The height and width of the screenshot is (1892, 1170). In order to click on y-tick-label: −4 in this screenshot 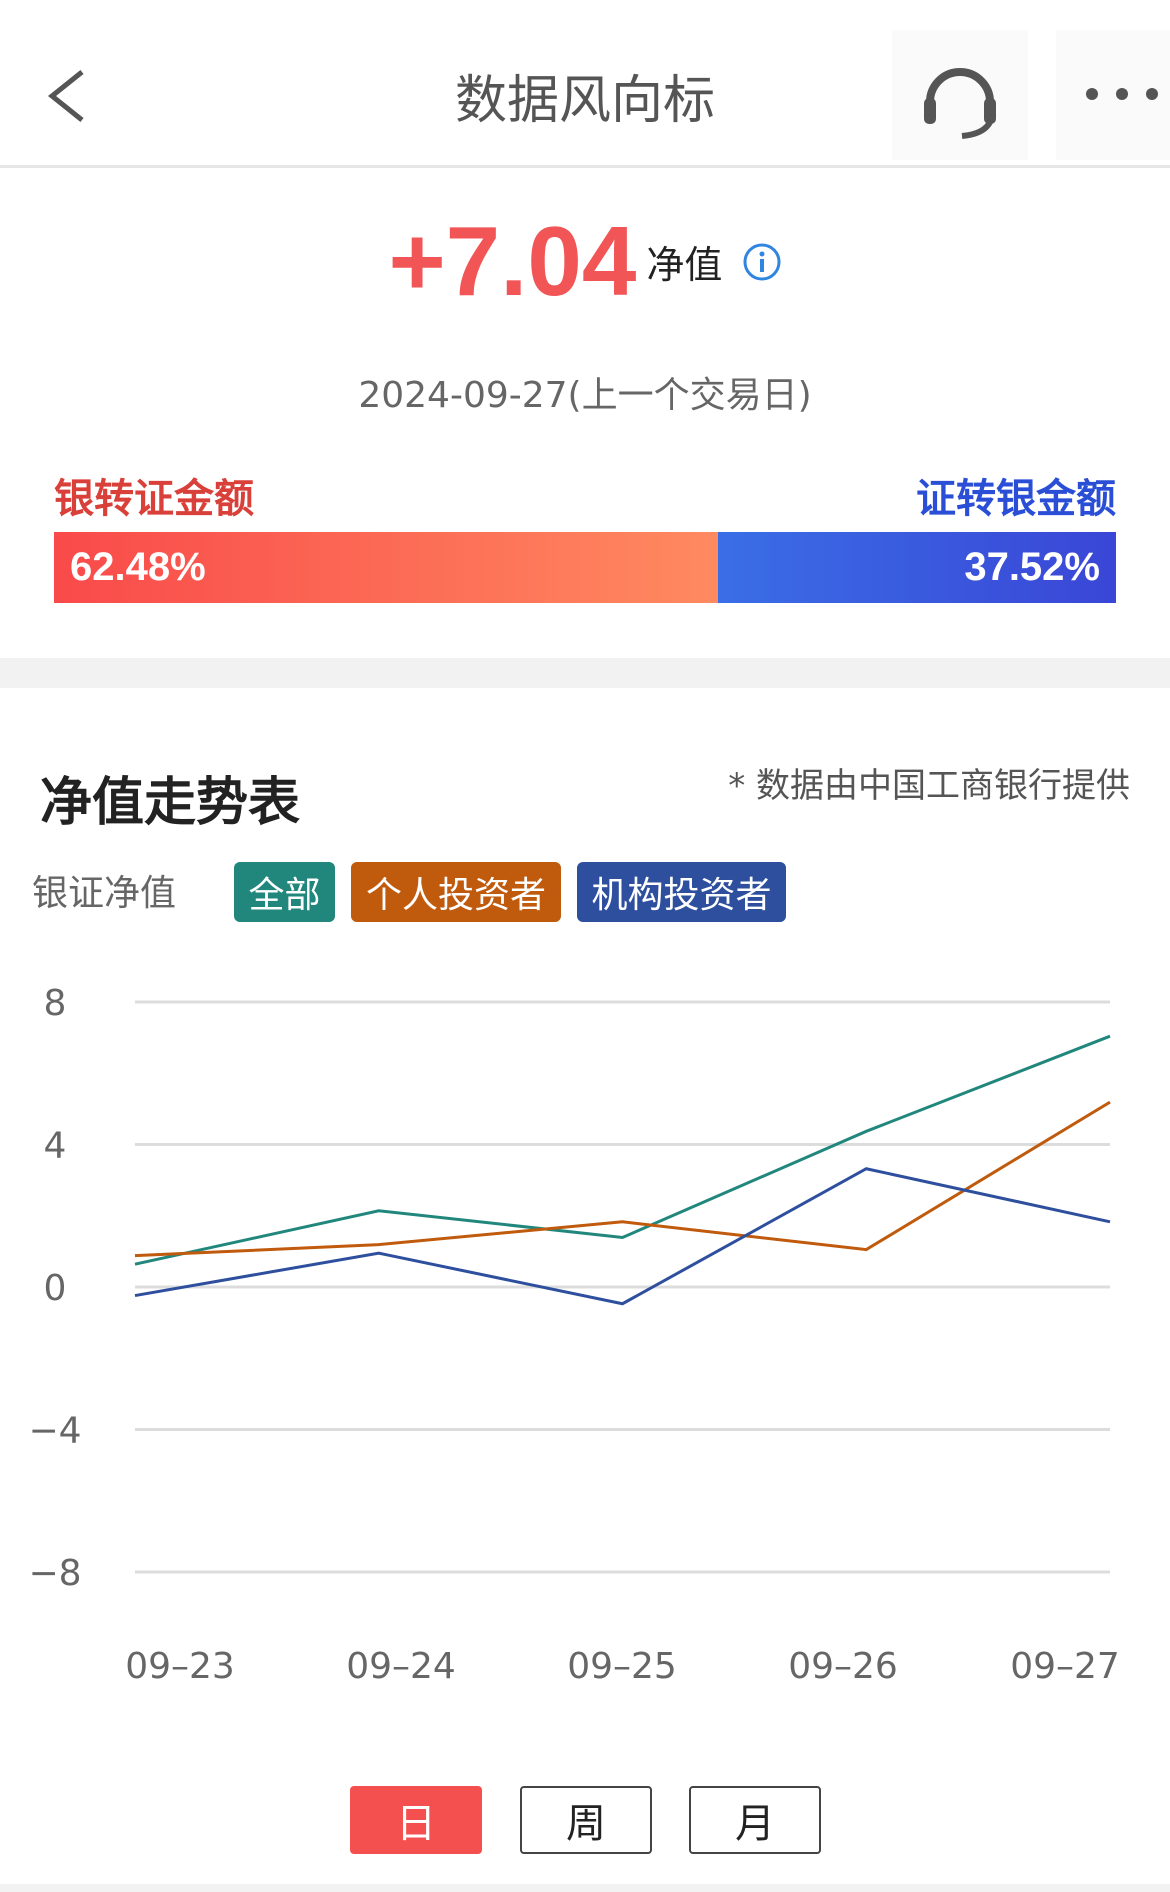, I will do `click(54, 1431)`.